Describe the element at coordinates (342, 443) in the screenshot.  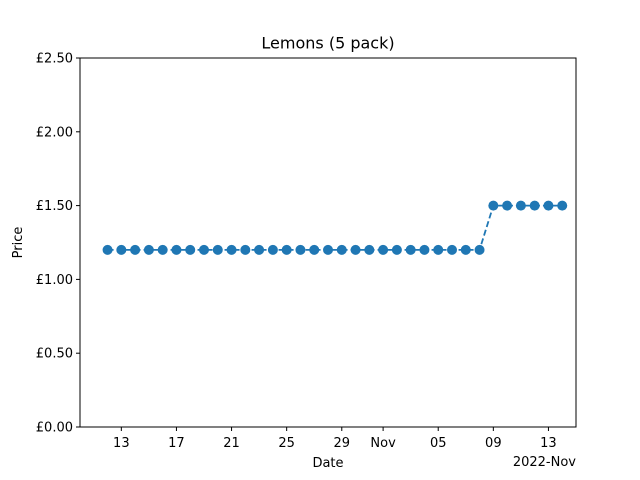
I see `x-tick-label: 29` at that location.